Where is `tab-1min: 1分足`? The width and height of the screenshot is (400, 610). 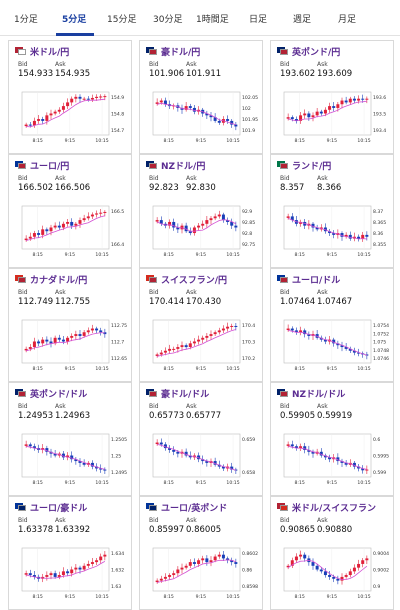
tab-1min: 1分足 is located at coordinates (26, 20).